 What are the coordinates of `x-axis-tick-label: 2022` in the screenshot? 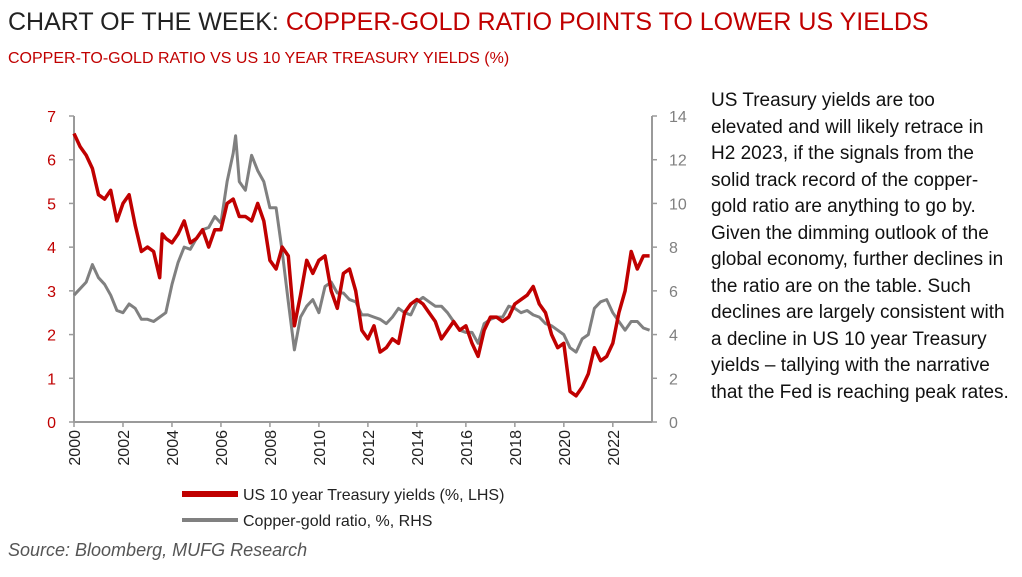 It's located at (614, 448).